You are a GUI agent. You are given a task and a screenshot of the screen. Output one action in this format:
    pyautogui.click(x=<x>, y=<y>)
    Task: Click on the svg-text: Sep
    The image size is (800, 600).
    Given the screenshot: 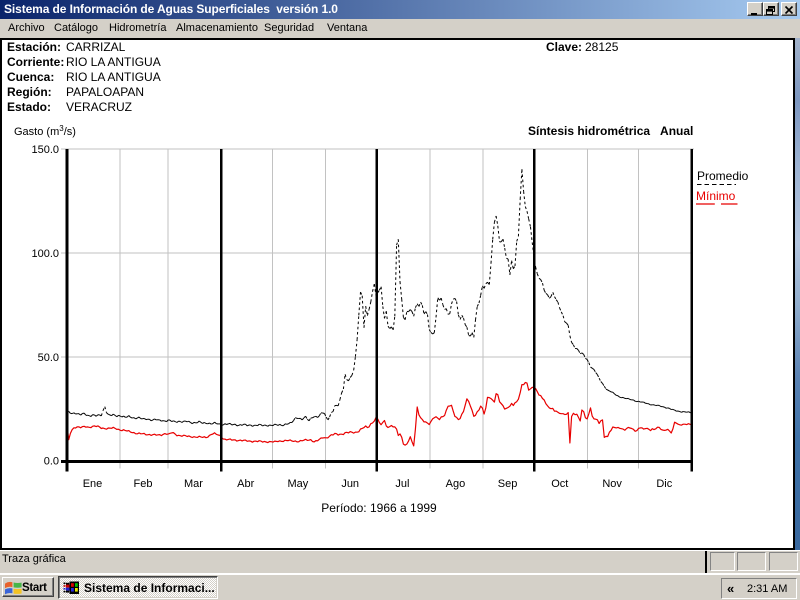 What is the action you would take?
    pyautogui.click(x=508, y=484)
    